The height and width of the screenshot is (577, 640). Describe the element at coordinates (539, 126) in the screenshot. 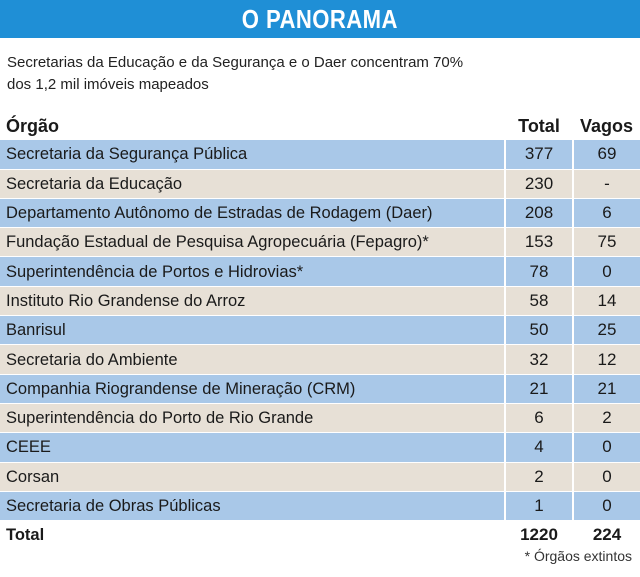

I see `column-header-total: Total` at that location.